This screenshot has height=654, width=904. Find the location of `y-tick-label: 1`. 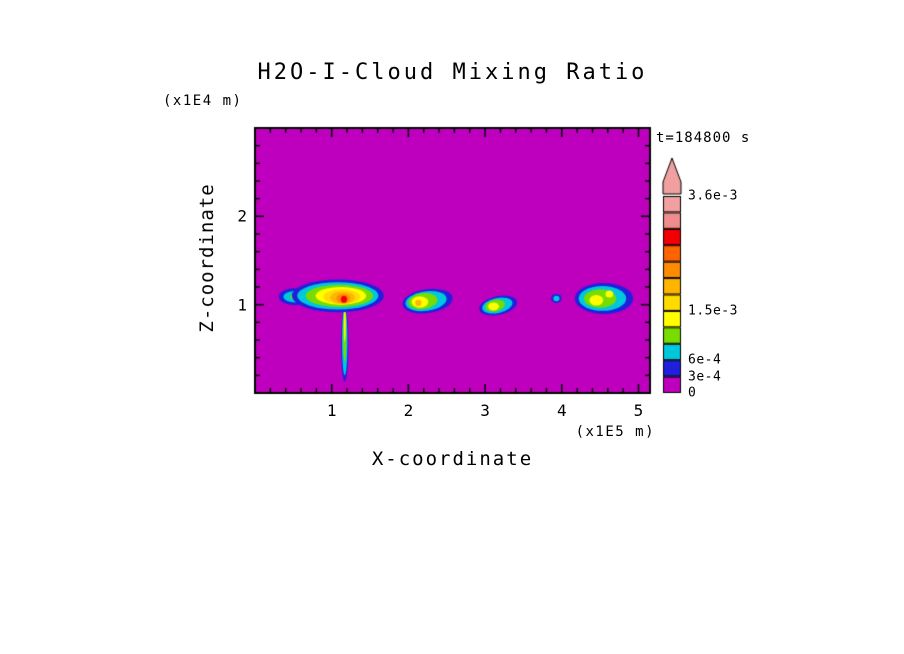

y-tick-label: 1 is located at coordinates (242, 305).